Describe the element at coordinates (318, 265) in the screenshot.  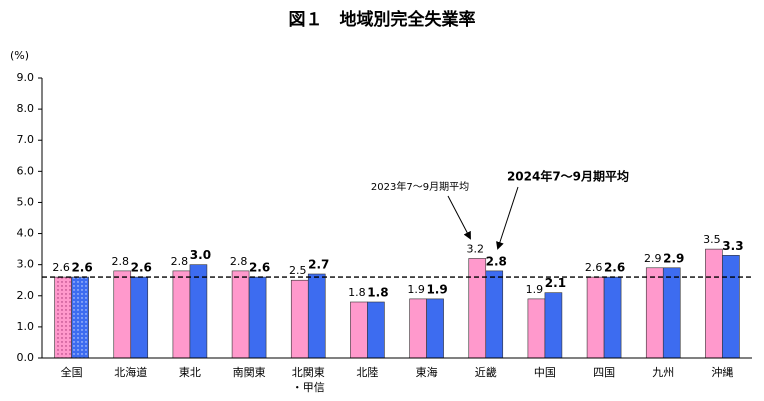
I see `value-label: 2.7` at that location.